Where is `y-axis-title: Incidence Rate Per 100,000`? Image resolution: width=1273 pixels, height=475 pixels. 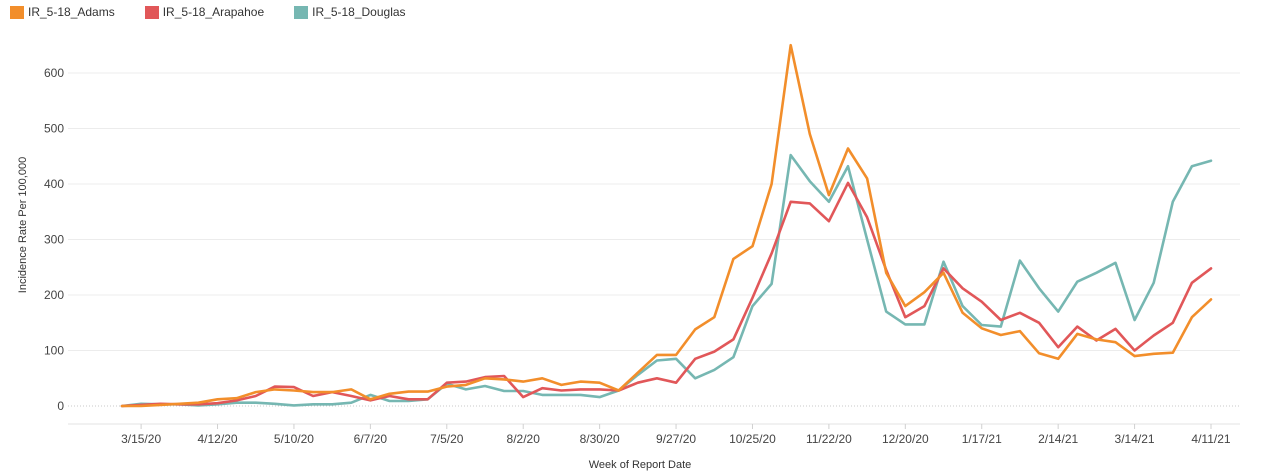
y-axis-title: Incidence Rate Per 100,000 is located at coordinates (23, 225).